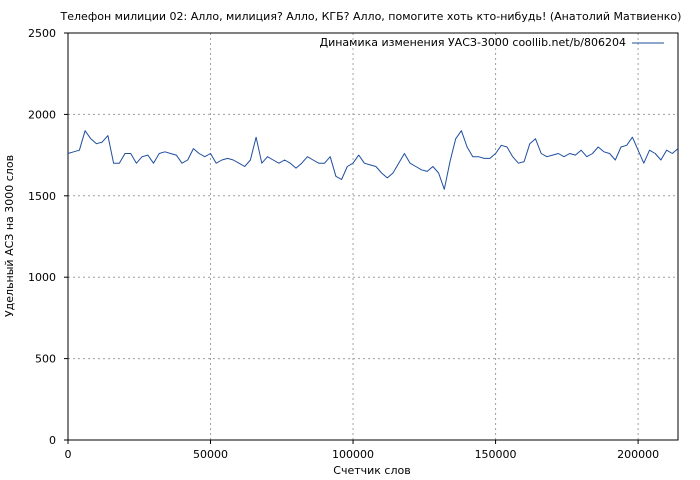 Image resolution: width=700 pixels, height=480 pixels. Describe the element at coordinates (42, 196) in the screenshot. I see `y-tick-label: 1500` at that location.